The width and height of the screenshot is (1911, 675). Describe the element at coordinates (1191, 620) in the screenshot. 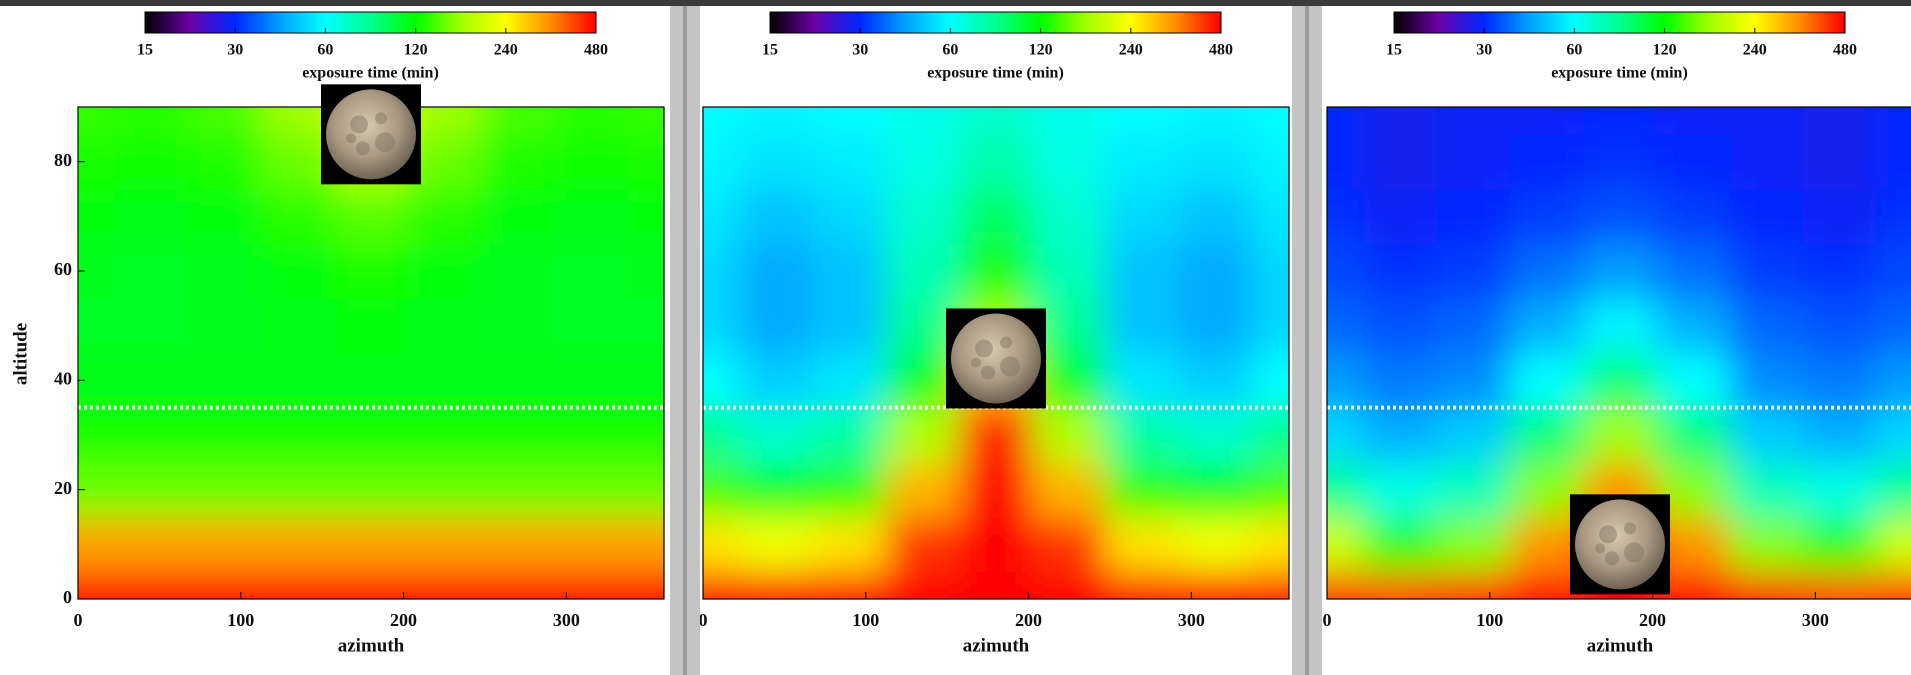

I see `x-tick-label: 300` at that location.